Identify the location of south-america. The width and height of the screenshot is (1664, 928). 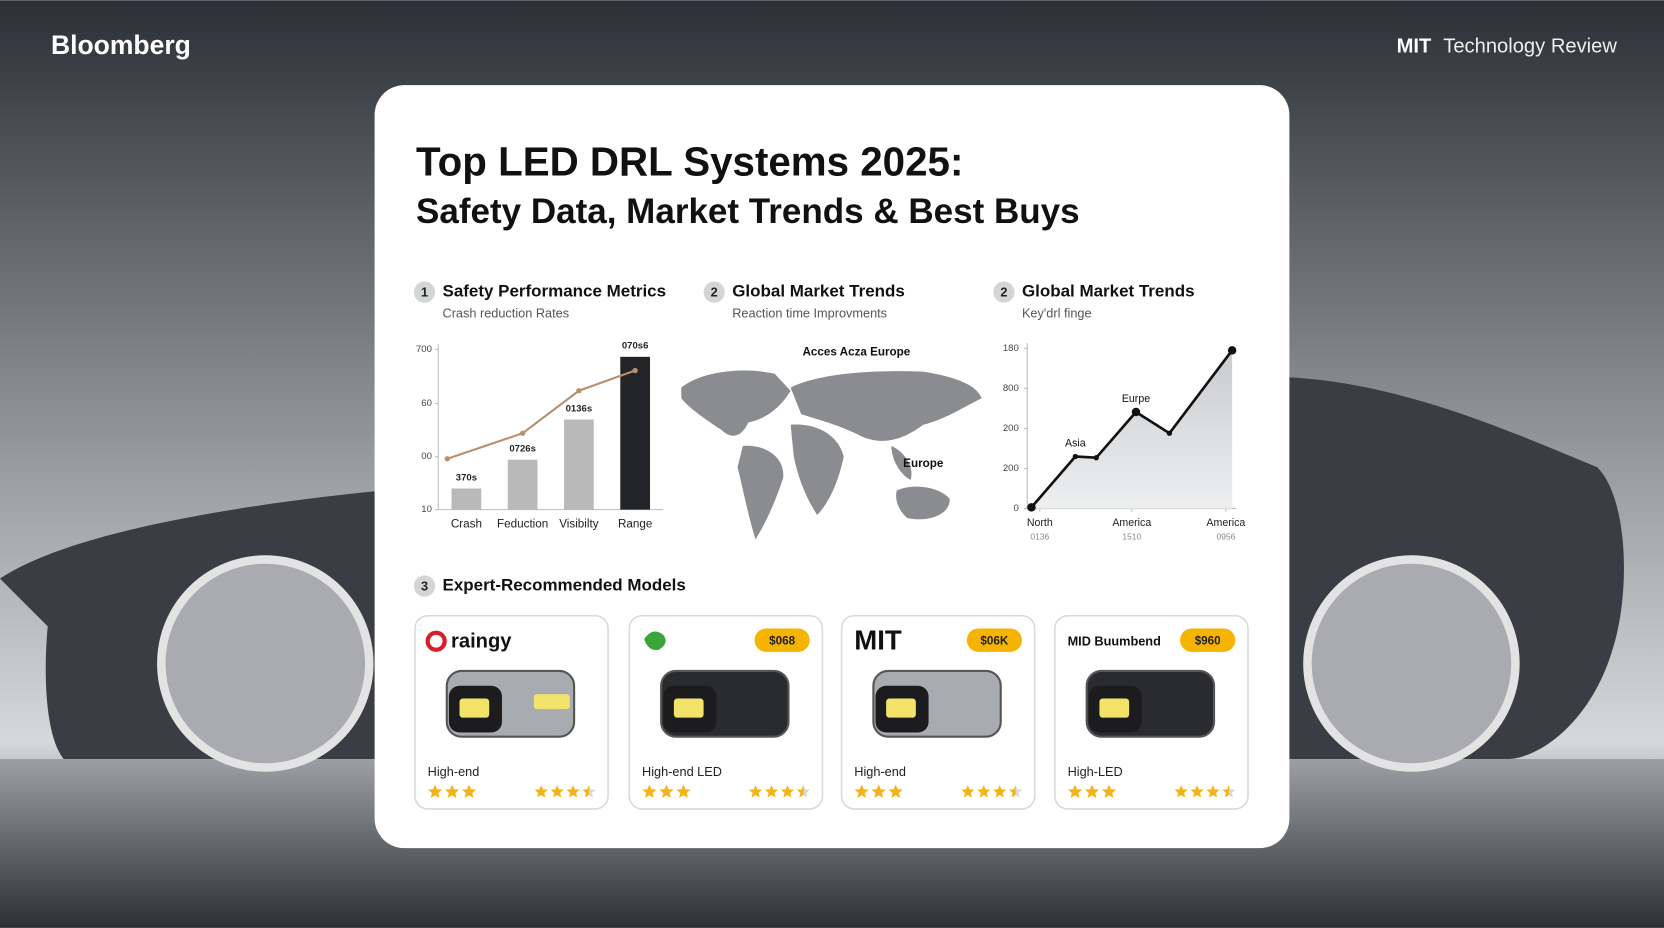
(760, 492).